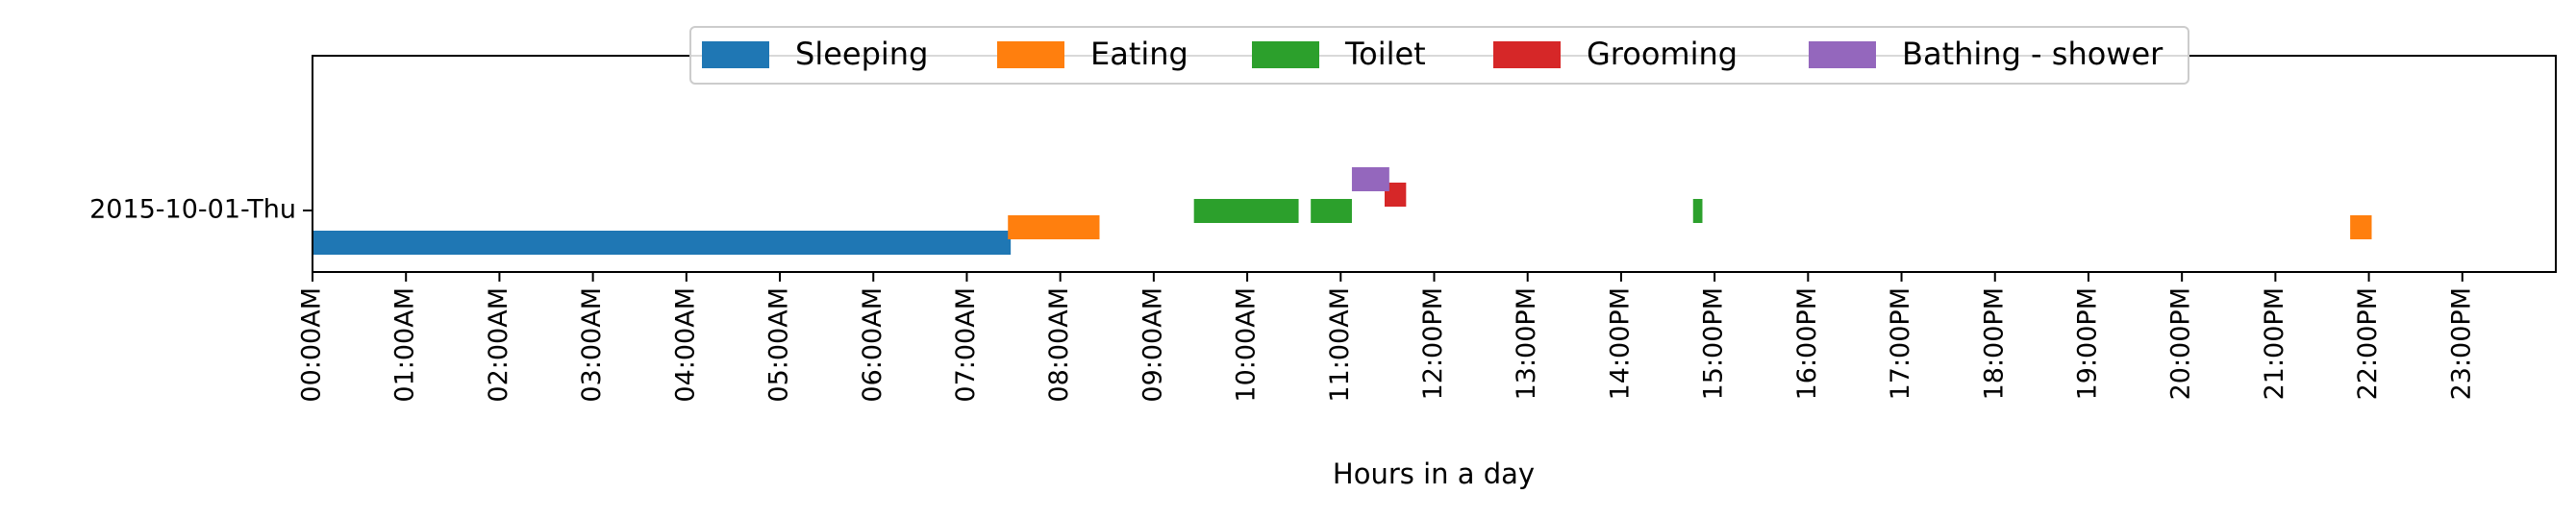 This screenshot has width=2576, height=519. I want to click on y-axis: 2015-10-01-Thu, so click(201, 210).